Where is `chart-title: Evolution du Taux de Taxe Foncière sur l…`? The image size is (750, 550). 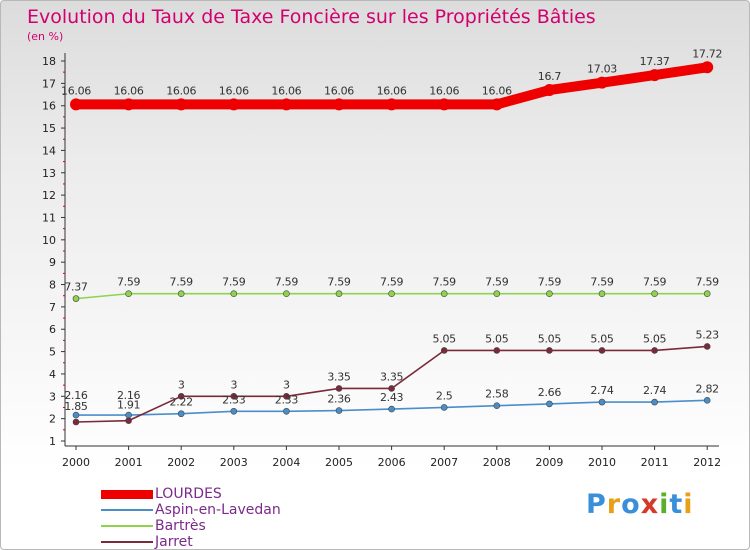
chart-title: Evolution du Taux de Taxe Foncière sur l… is located at coordinates (311, 17).